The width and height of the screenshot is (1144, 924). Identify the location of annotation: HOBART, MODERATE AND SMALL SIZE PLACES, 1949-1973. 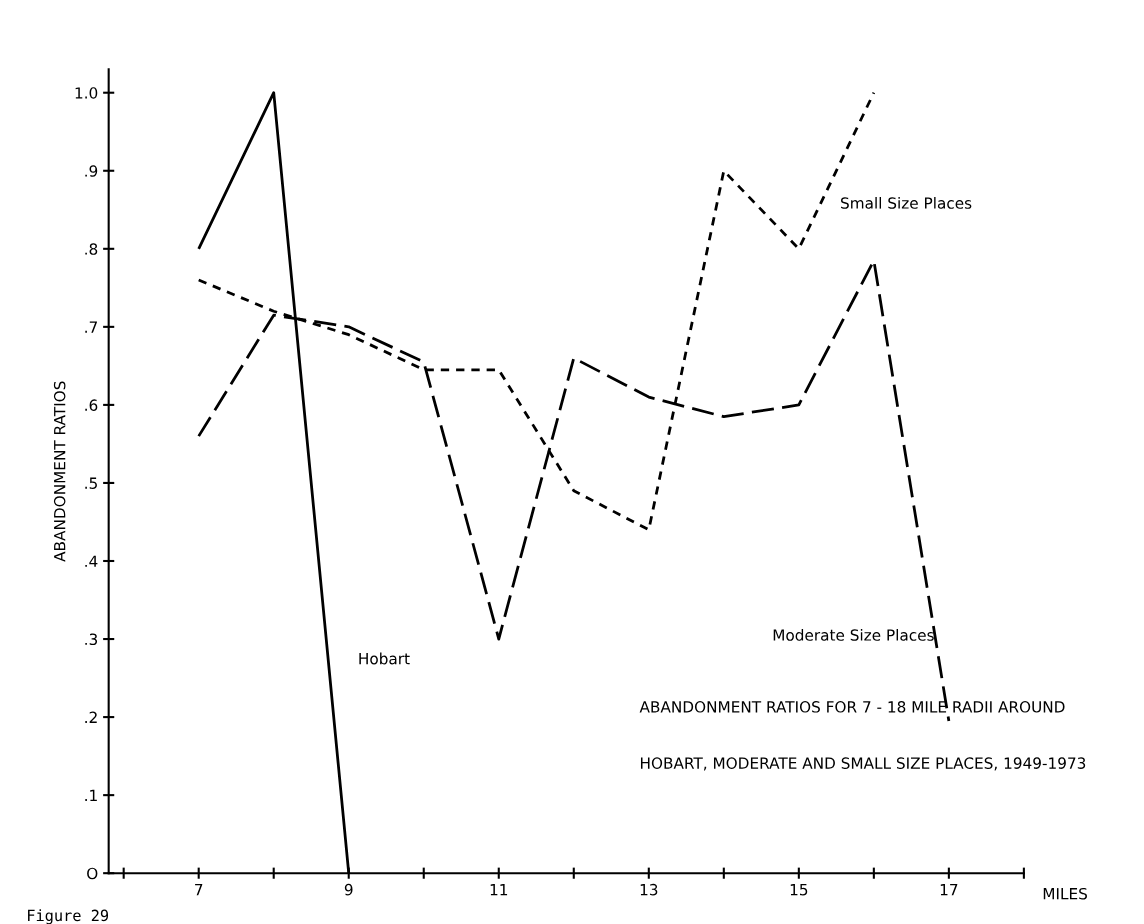
(863, 764).